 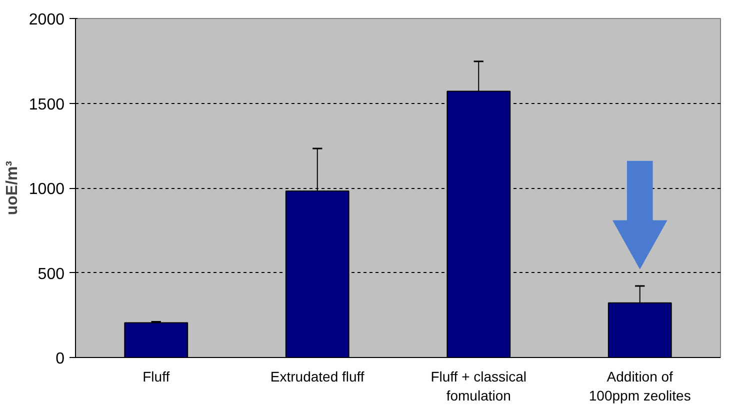 What do you see at coordinates (639, 386) in the screenshot?
I see `x-tick-label: Addition of 100ppm zeolites` at bounding box center [639, 386].